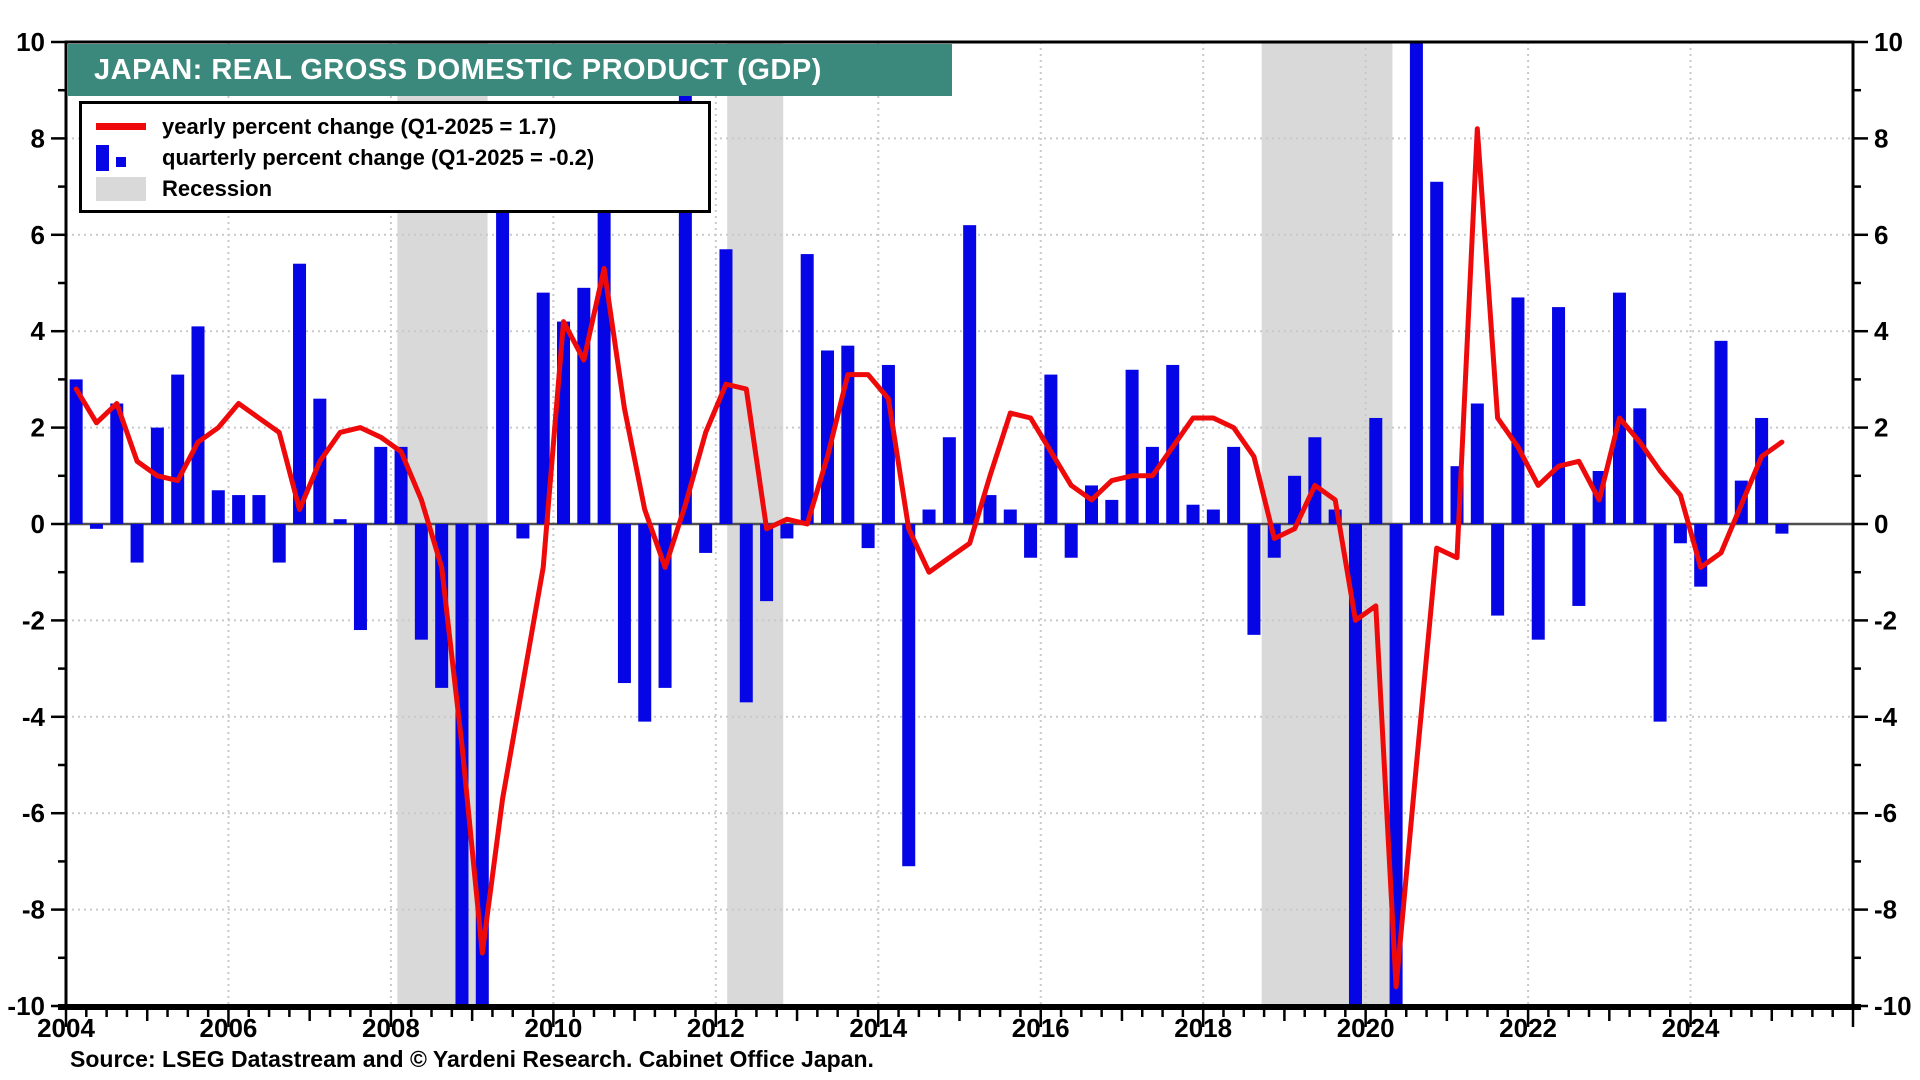  Describe the element at coordinates (1885, 813) in the screenshot. I see `y-axis-label-right: -6` at that location.